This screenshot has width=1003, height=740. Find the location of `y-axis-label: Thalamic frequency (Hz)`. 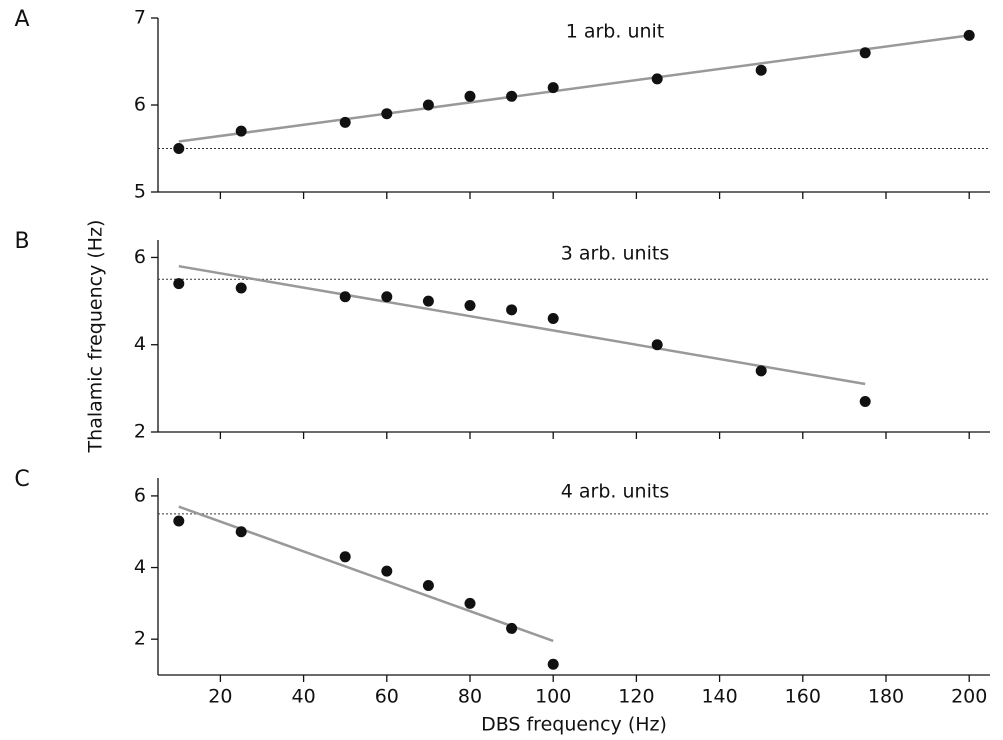

y-axis-label: Thalamic frequency (Hz) is located at coordinates (96, 337).